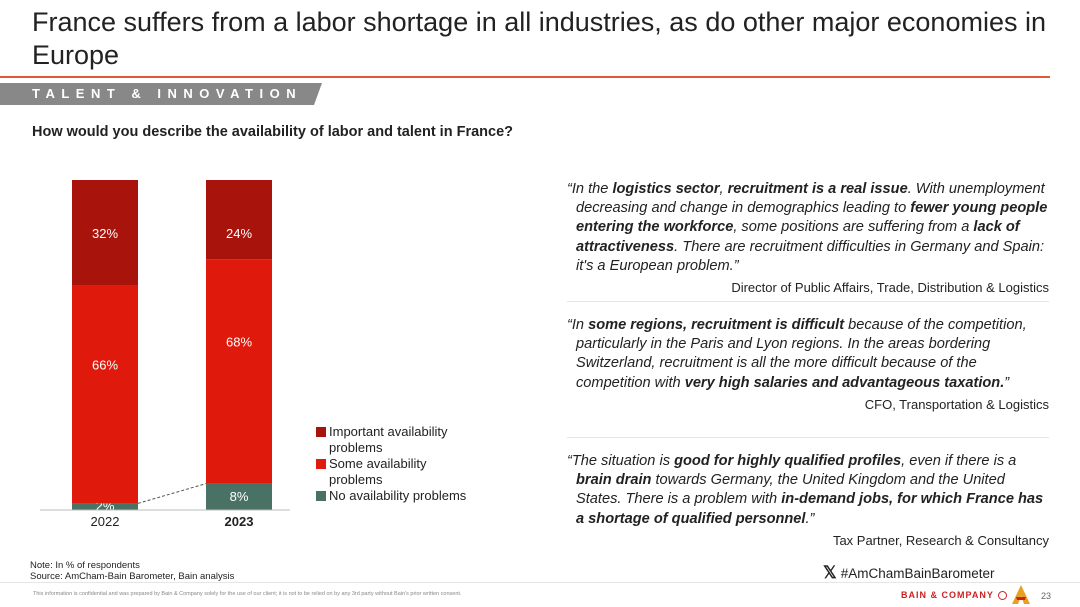 The width and height of the screenshot is (1080, 607). What do you see at coordinates (830, 572) in the screenshot?
I see `x-logo-icon: 𝕏` at bounding box center [830, 572].